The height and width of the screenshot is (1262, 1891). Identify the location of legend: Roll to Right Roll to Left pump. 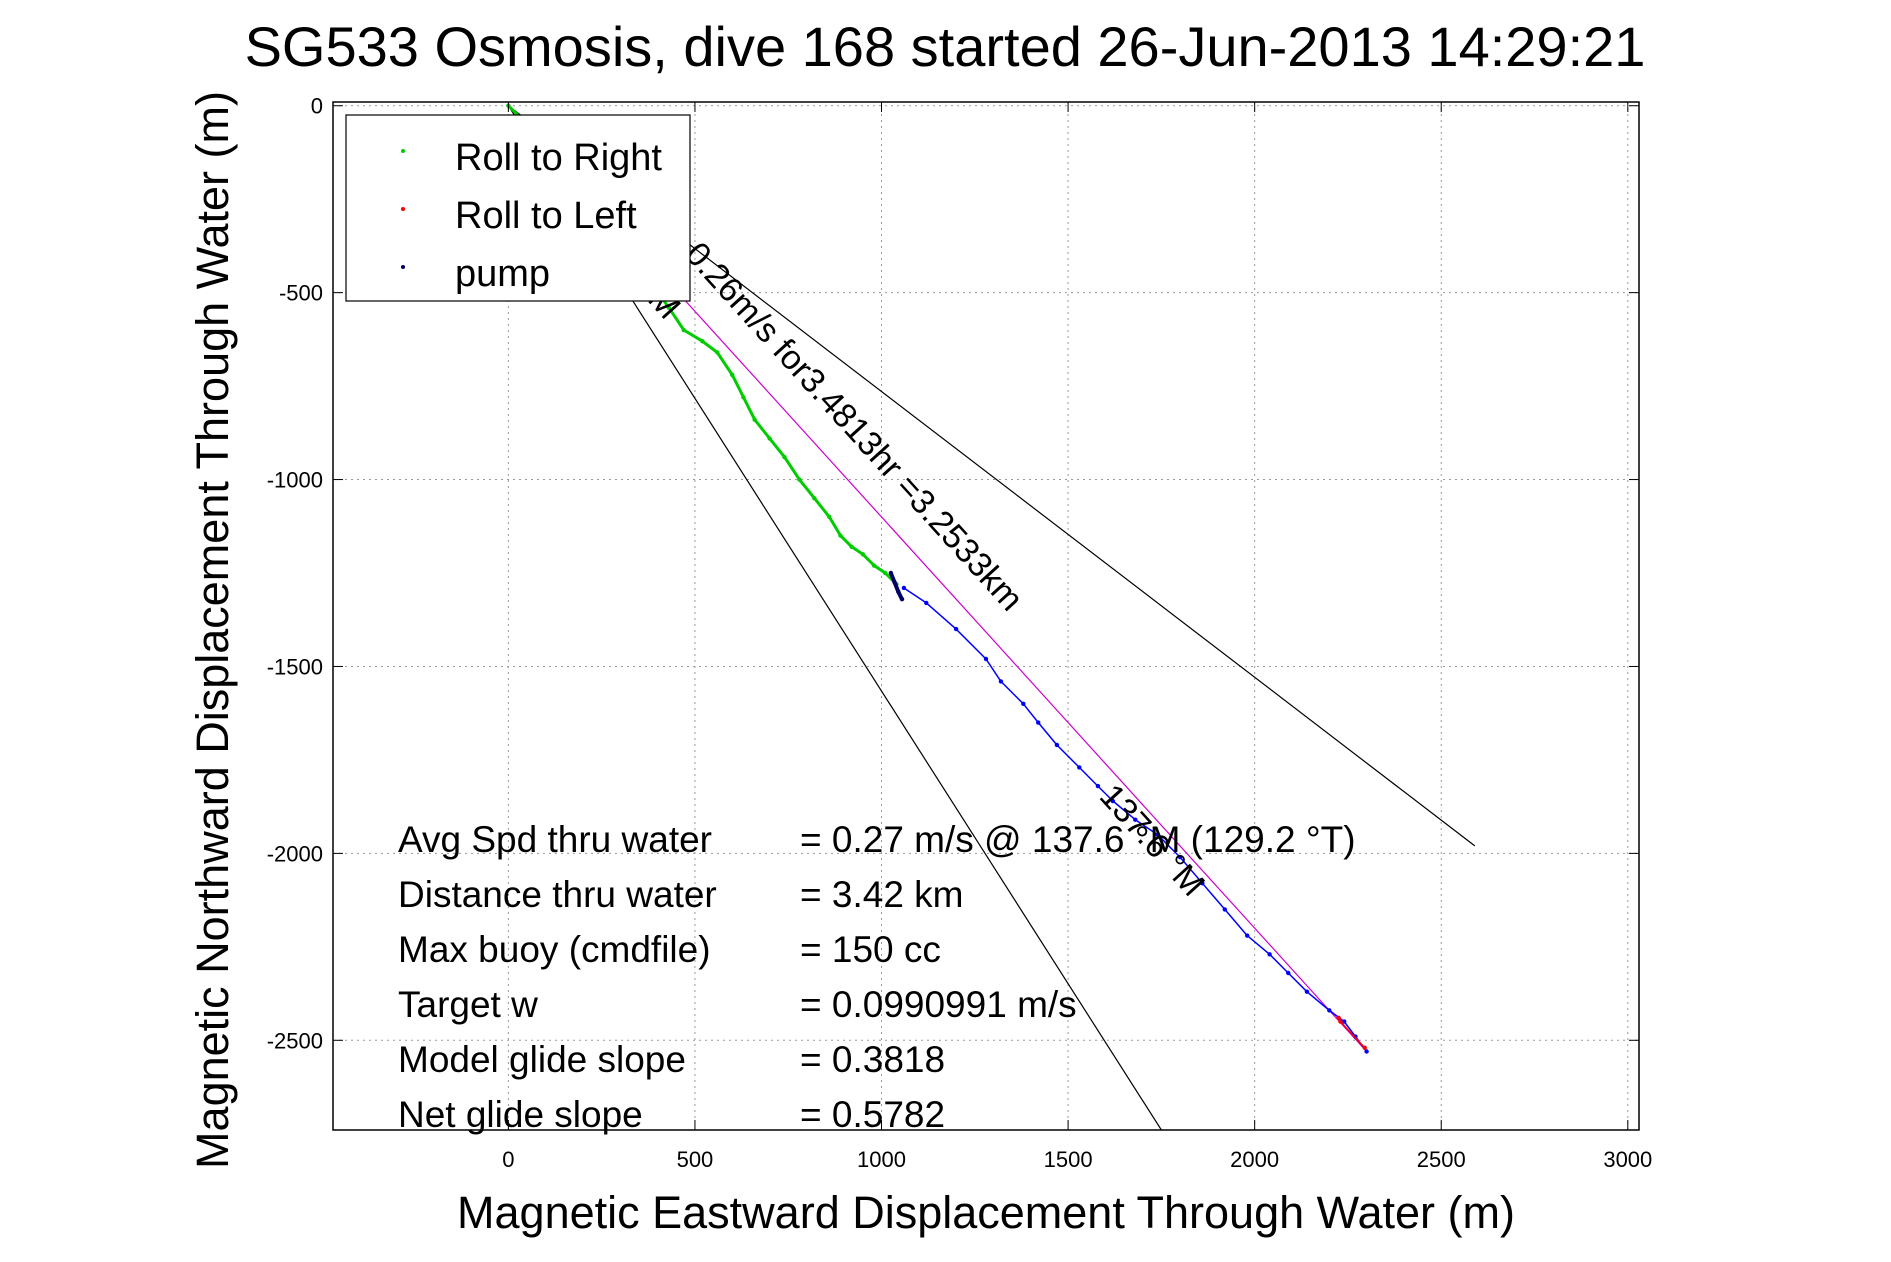
(518, 208).